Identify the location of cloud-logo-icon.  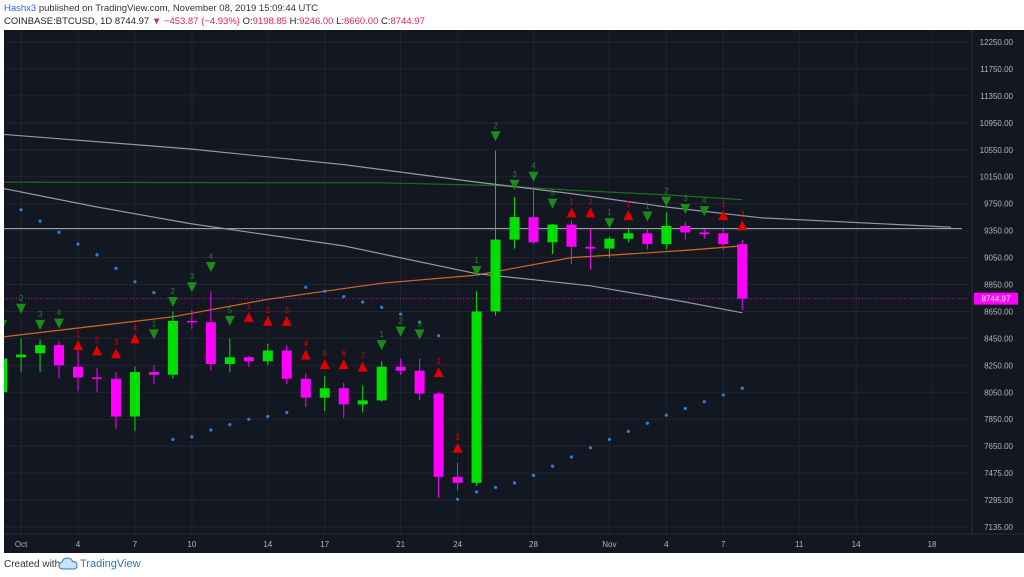
(68, 563).